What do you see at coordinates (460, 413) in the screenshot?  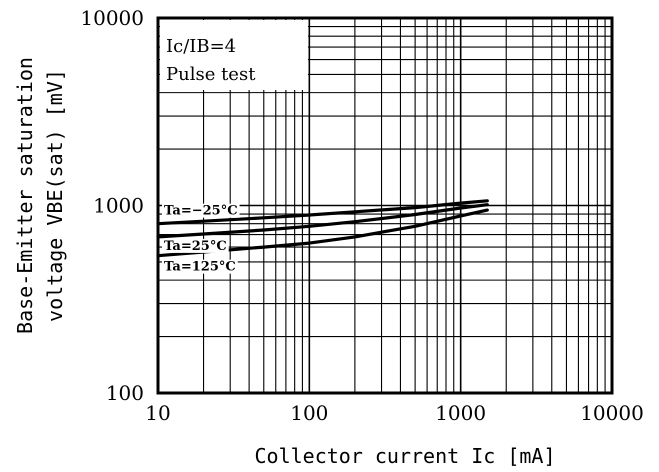 I see `x-tick-label: 1000` at bounding box center [460, 413].